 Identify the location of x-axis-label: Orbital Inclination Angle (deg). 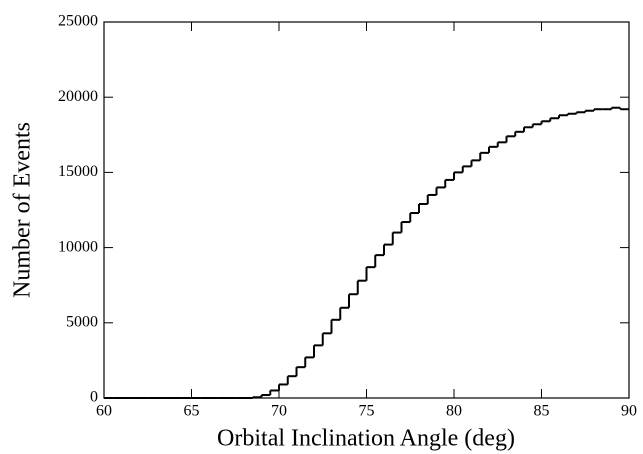
(366, 439).